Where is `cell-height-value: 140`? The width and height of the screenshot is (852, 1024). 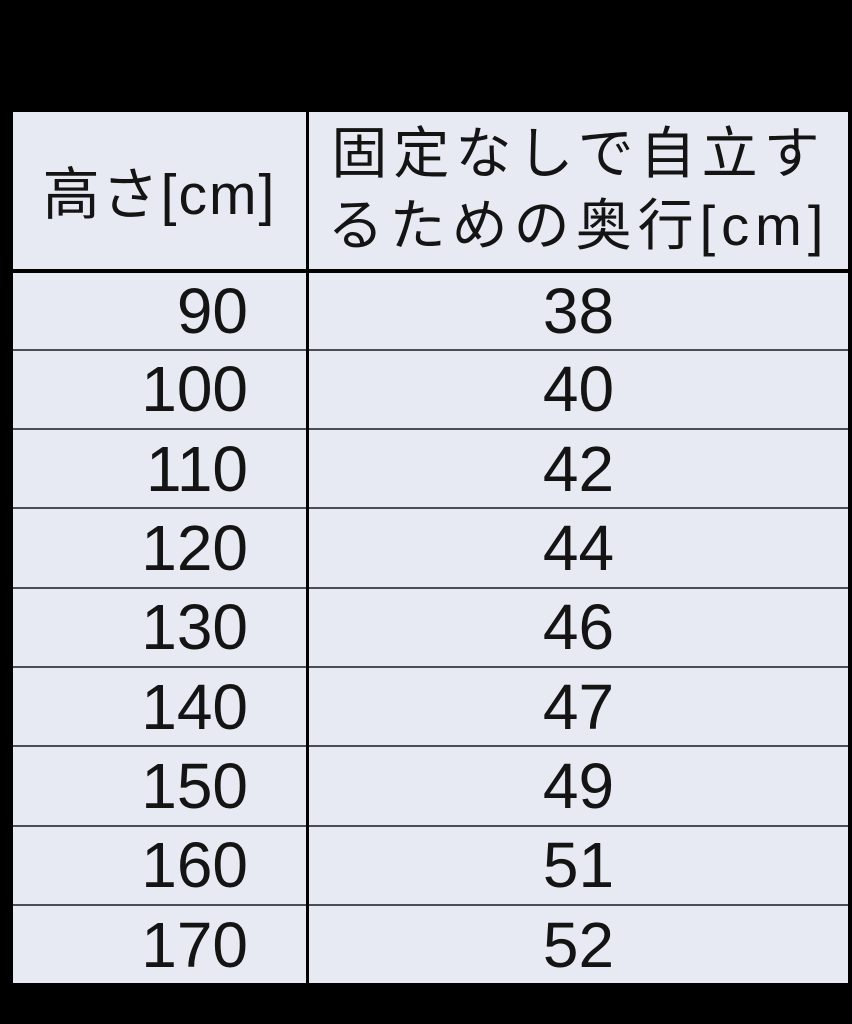
cell-height-value: 140 is located at coordinates (159, 706).